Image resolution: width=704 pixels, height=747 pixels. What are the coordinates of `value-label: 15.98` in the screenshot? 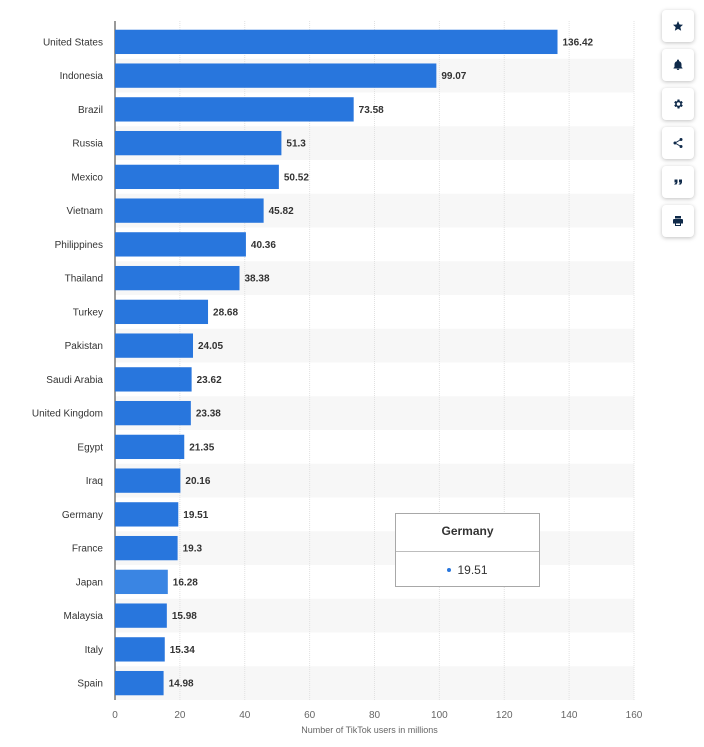 It's located at (184, 616).